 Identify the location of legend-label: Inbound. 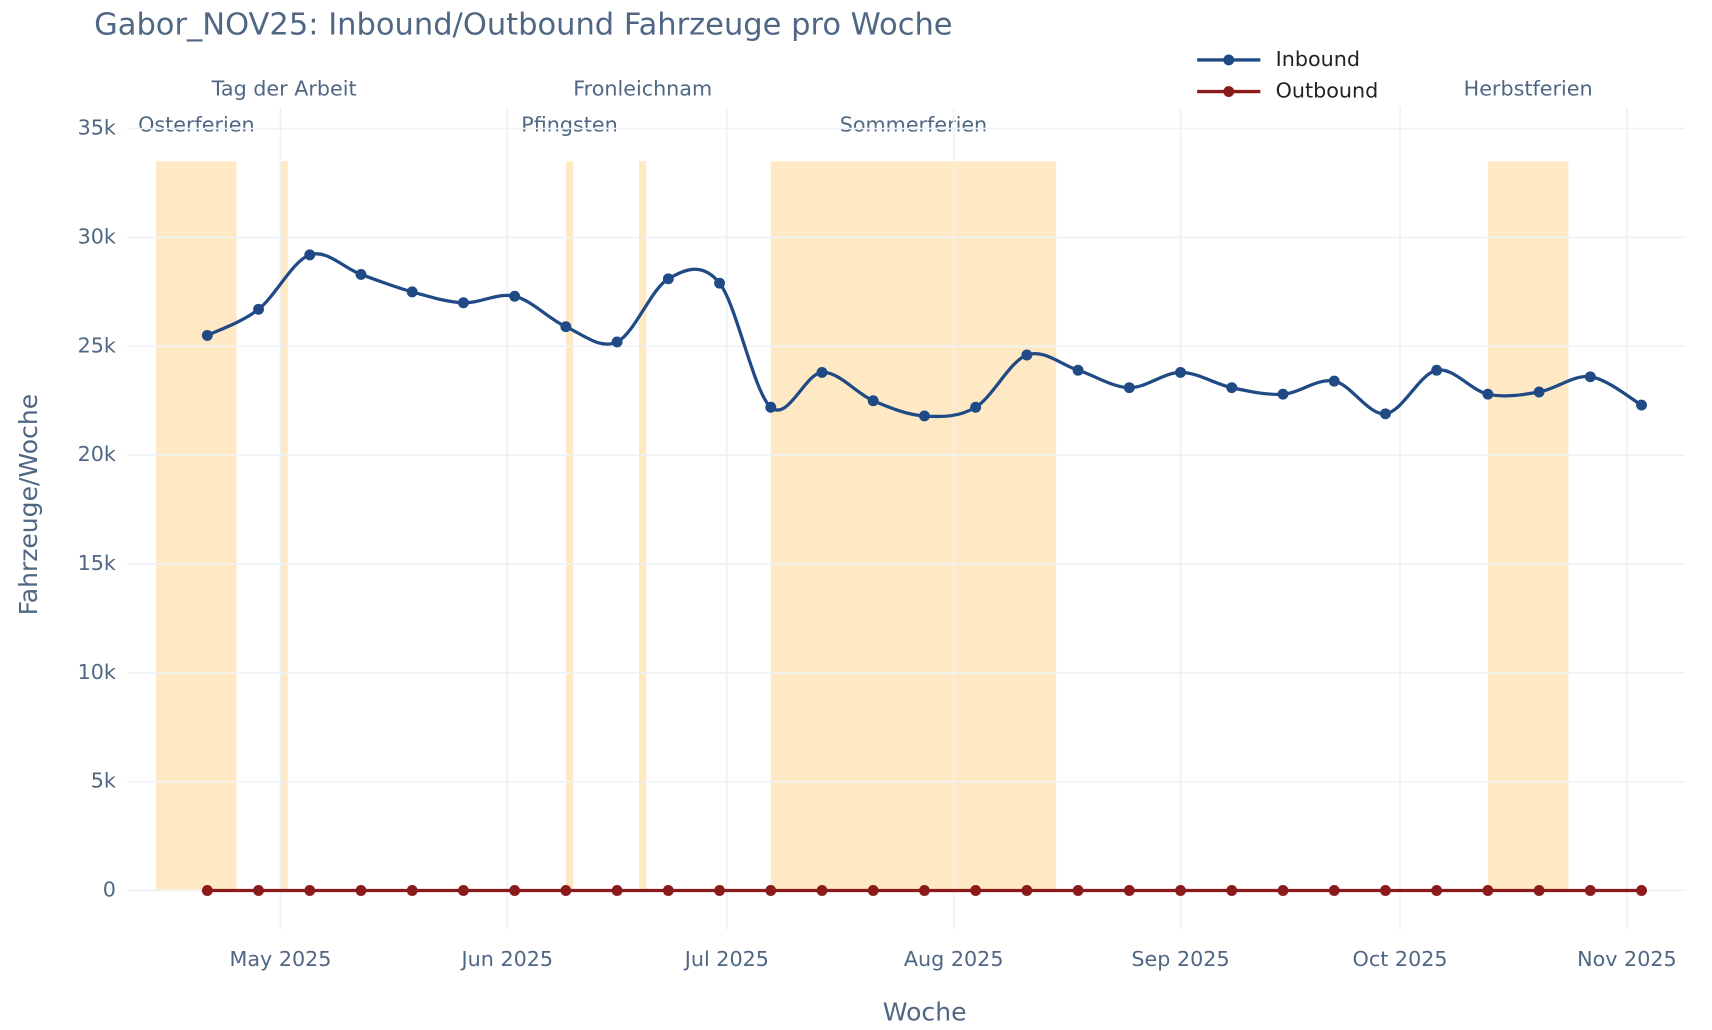
(1318, 59).